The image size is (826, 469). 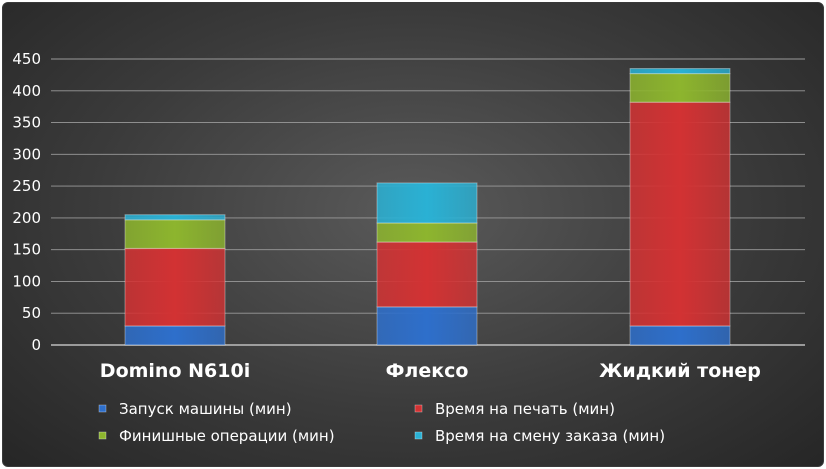 What do you see at coordinates (26, 59) in the screenshot?
I see `y-tick-label: 450` at bounding box center [26, 59].